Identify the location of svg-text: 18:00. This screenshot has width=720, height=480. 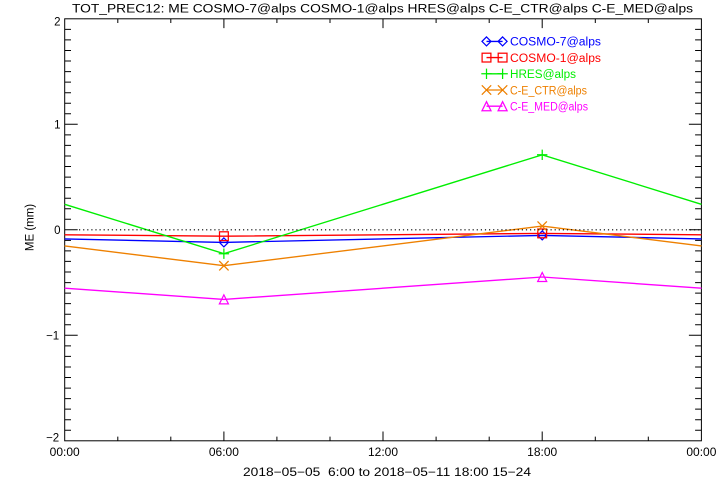
(542, 453).